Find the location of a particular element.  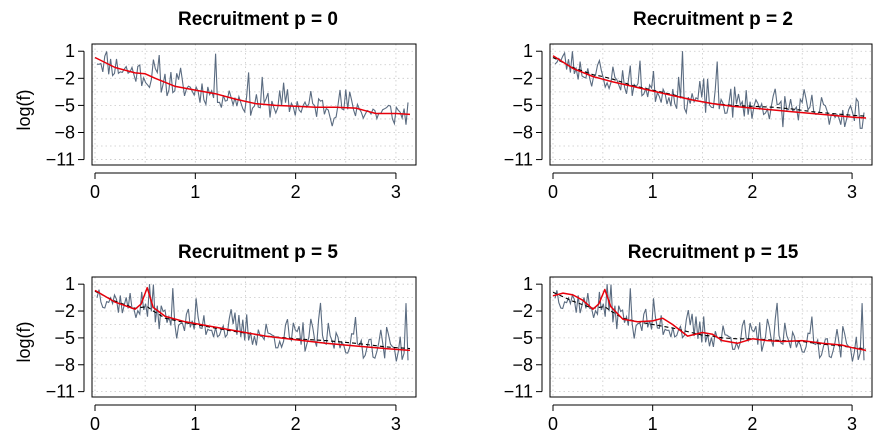

chart-title: Recruitment p = 0 is located at coordinates (258, 19).